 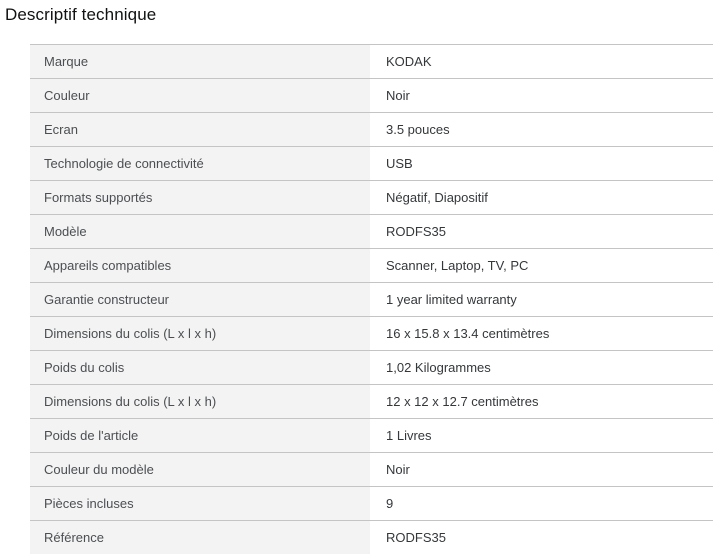 I want to click on table-row: Poids du colis 1,02 Kilogrammes, so click(x=371, y=367).